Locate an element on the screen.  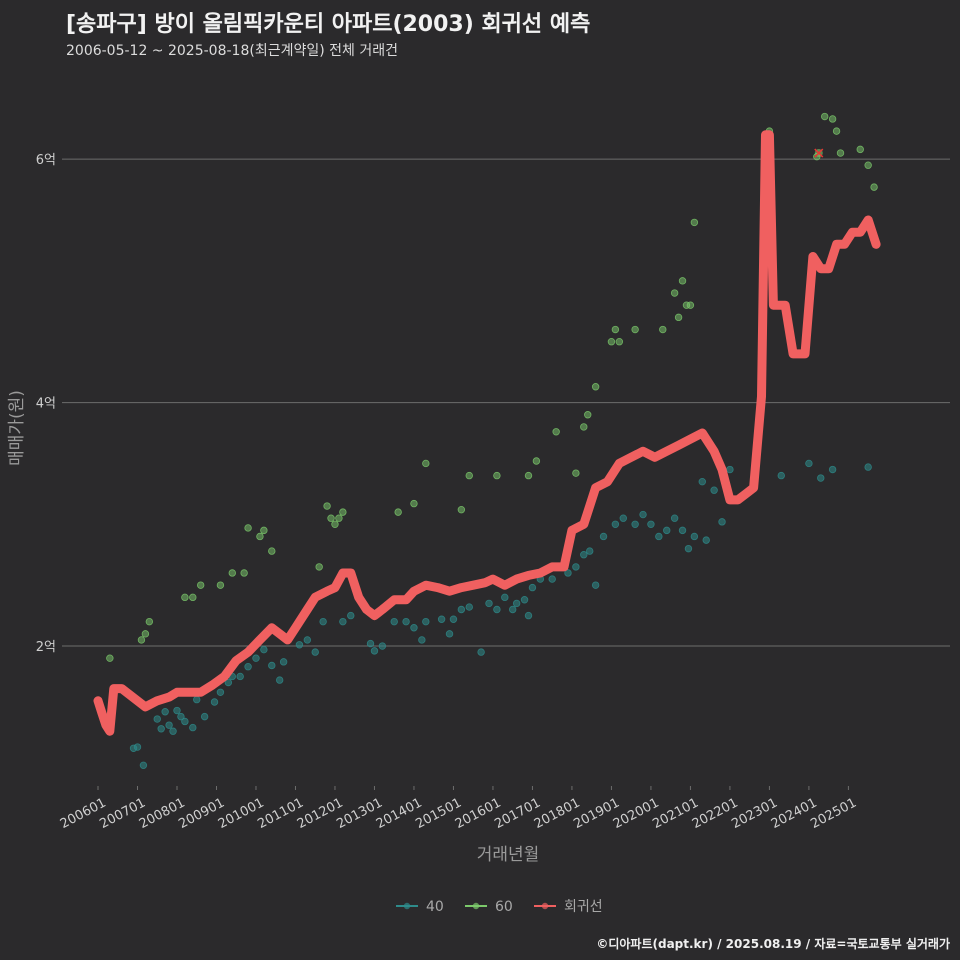
chart-subtitle: 2006-05-12 ~ 2025-08-18(최근계약일) 전체 거래건 is located at coordinates (232, 51).